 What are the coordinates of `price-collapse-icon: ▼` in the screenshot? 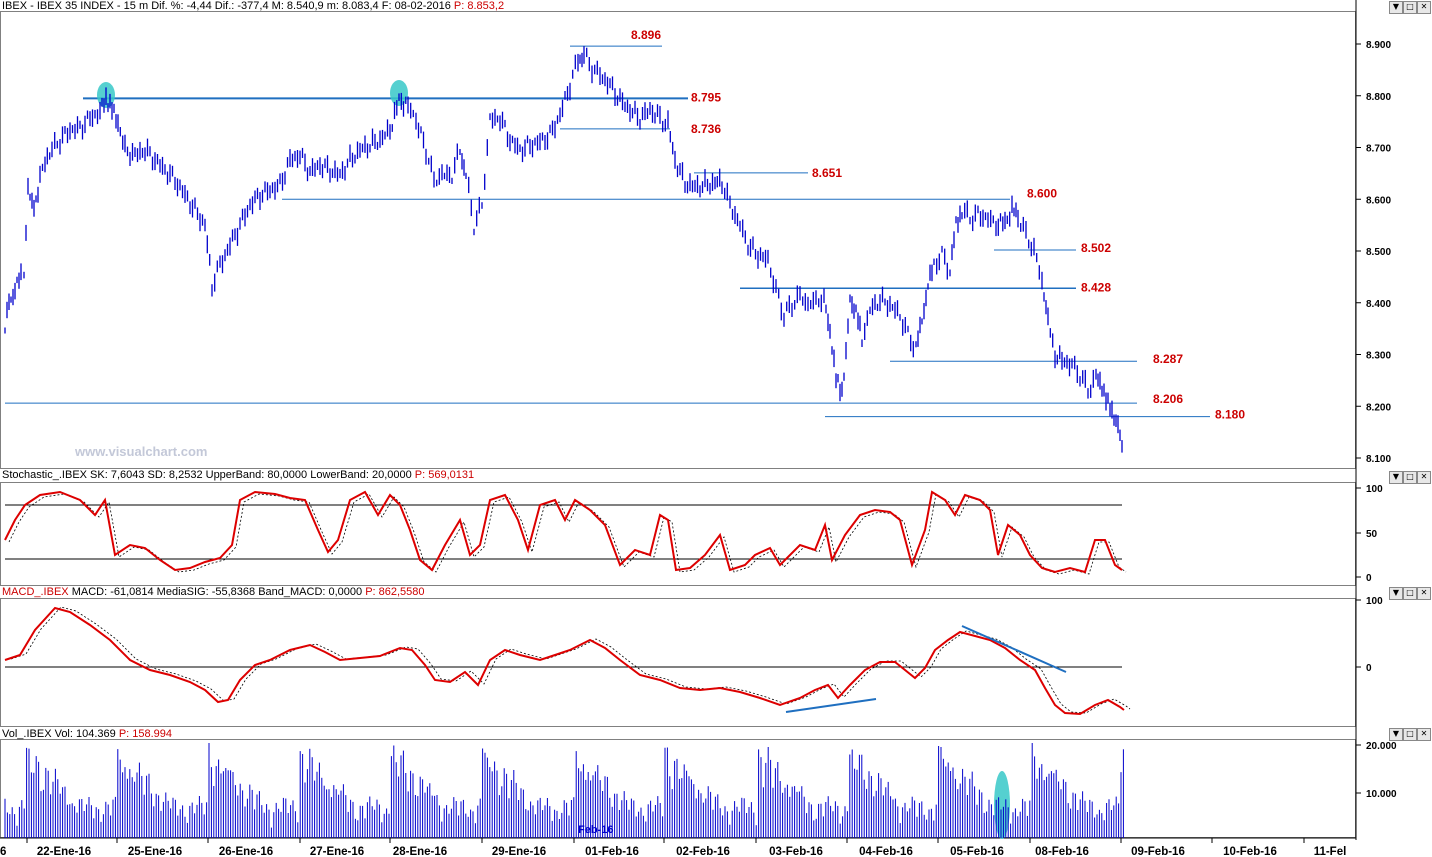 It's located at (1396, 7).